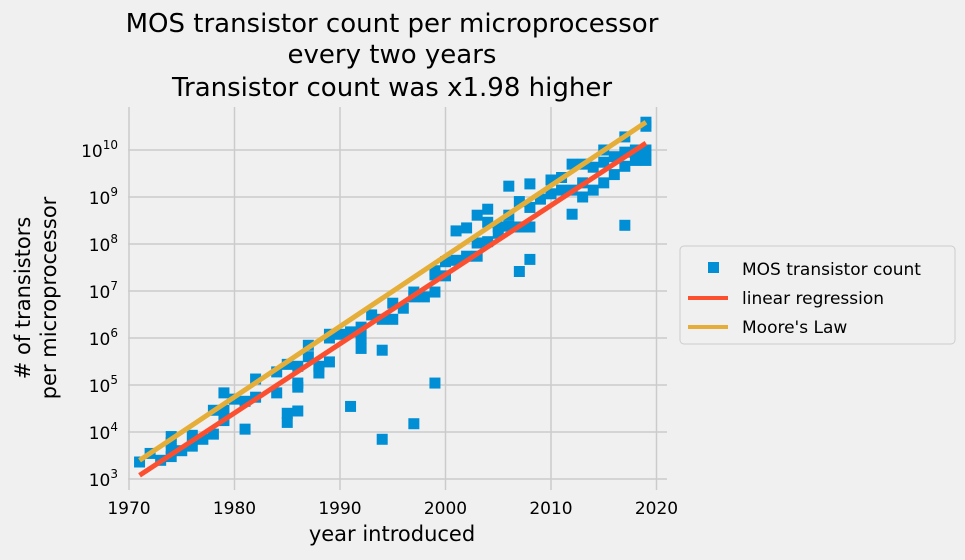 The image size is (965, 560). I want to click on legend-box, so click(817, 295).